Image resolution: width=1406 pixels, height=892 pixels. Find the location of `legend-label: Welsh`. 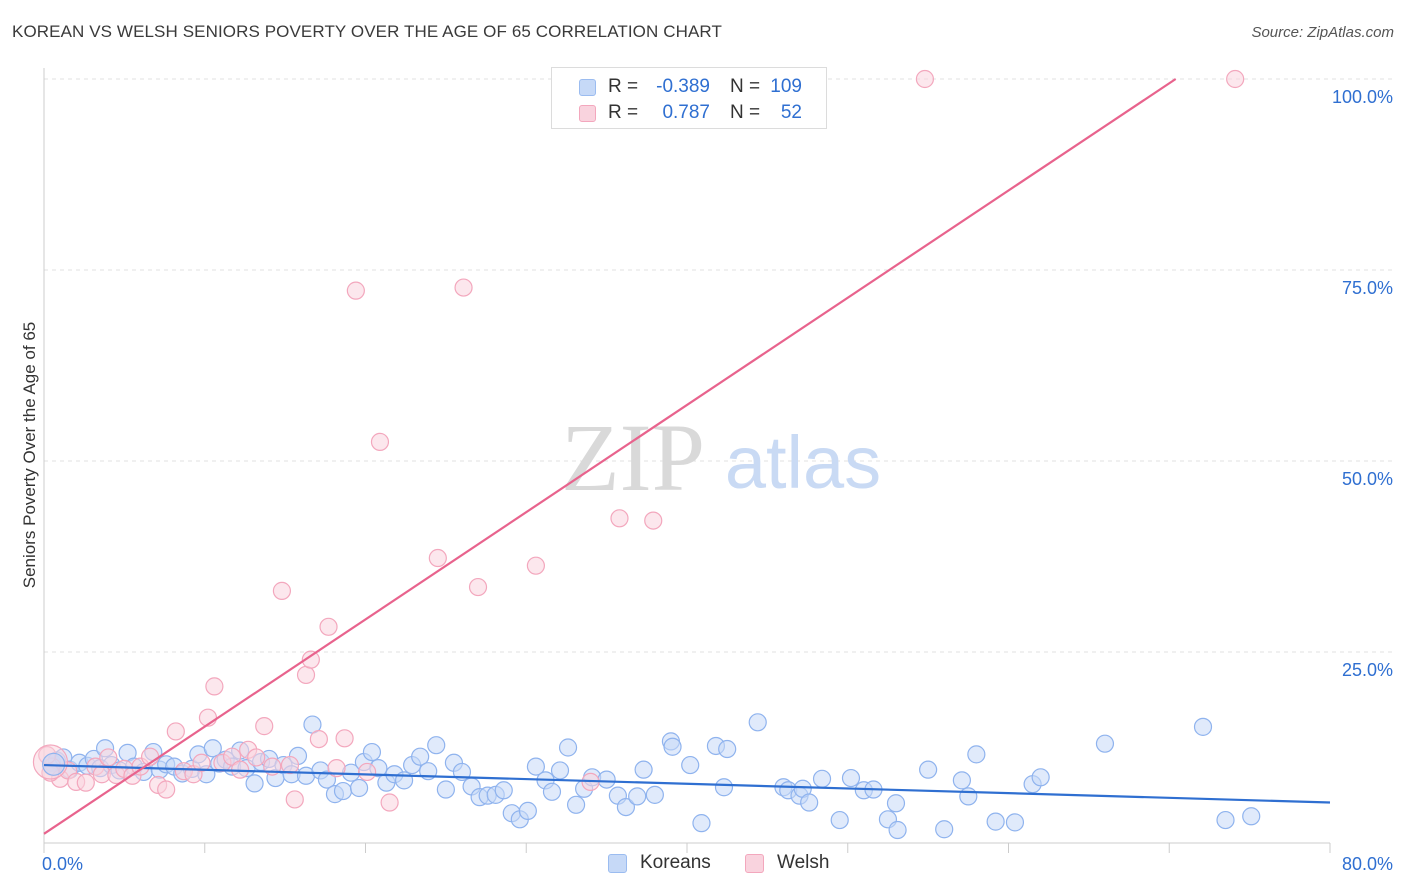

legend-label: Welsh is located at coordinates (803, 862).